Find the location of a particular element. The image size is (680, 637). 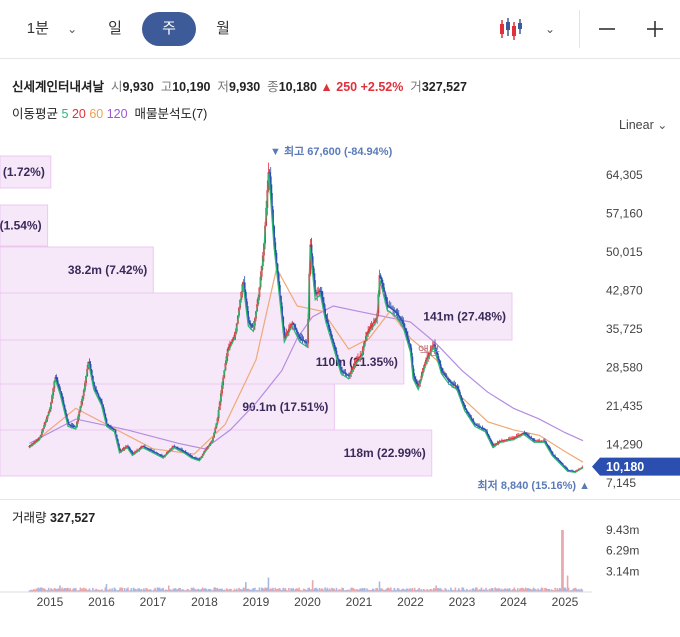

y-tick-label: 57,160 is located at coordinates (624, 214).